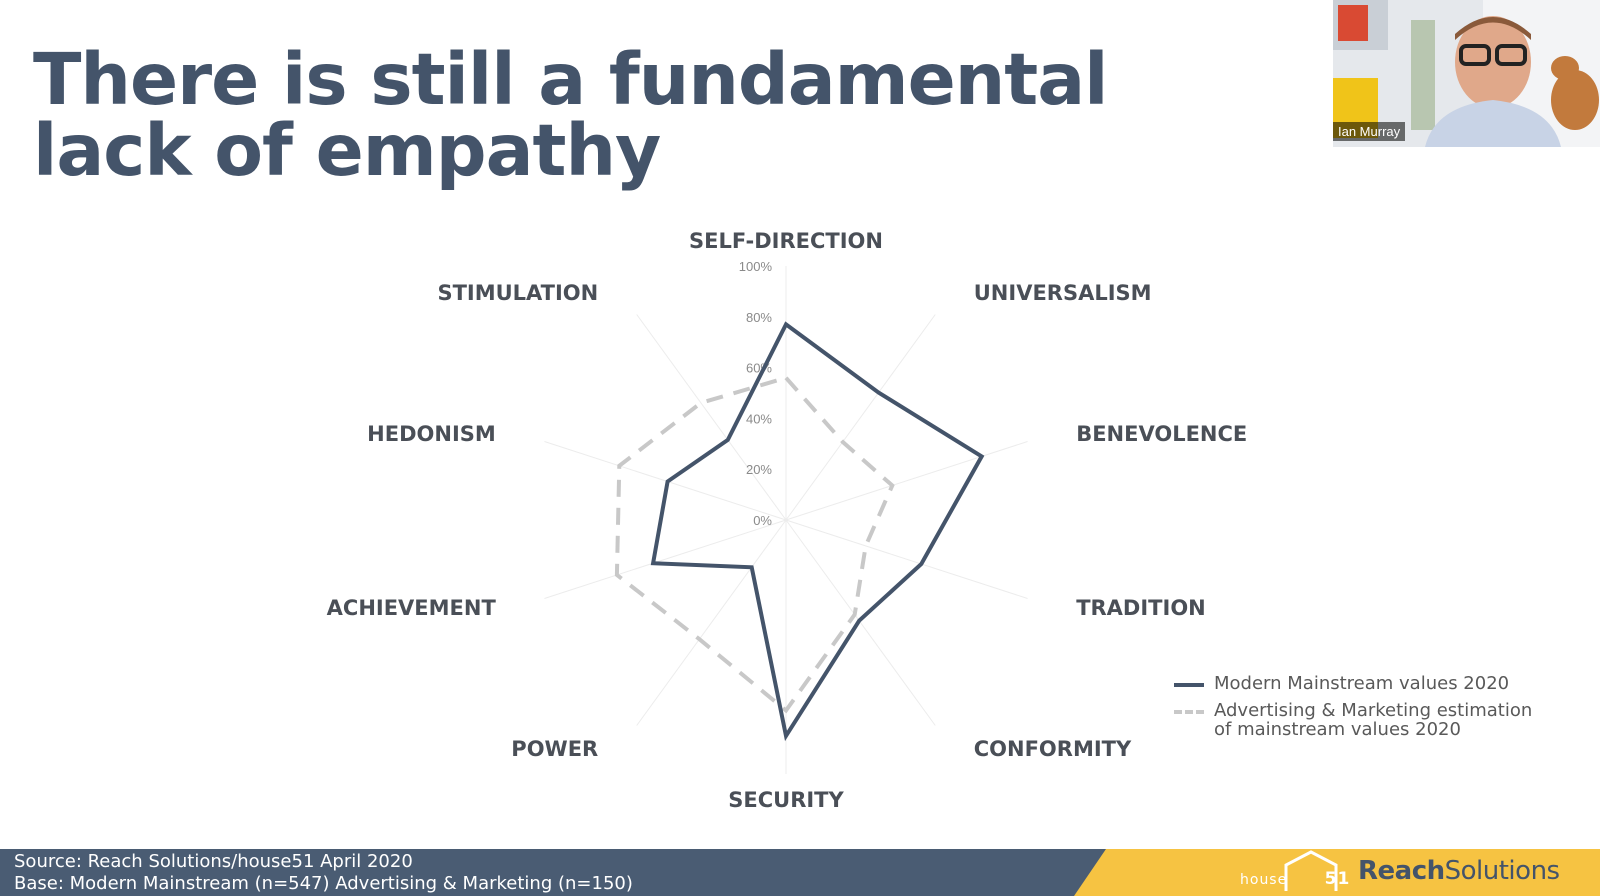  I want to click on reach-solutions-logo: ReachSolutions, so click(1459, 871).